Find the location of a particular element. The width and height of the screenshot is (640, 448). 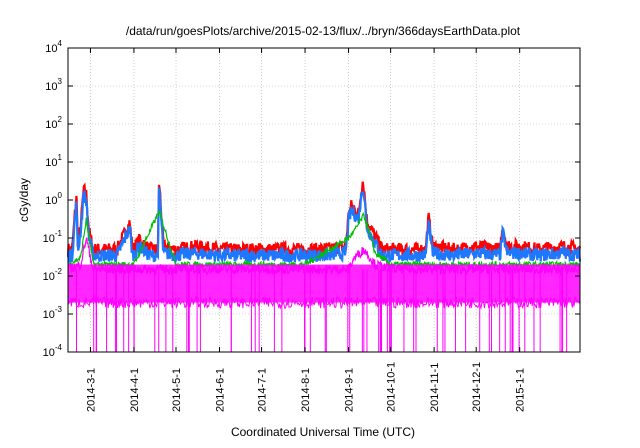

y-tick-label: 10⁻¹ is located at coordinates (53, 237).